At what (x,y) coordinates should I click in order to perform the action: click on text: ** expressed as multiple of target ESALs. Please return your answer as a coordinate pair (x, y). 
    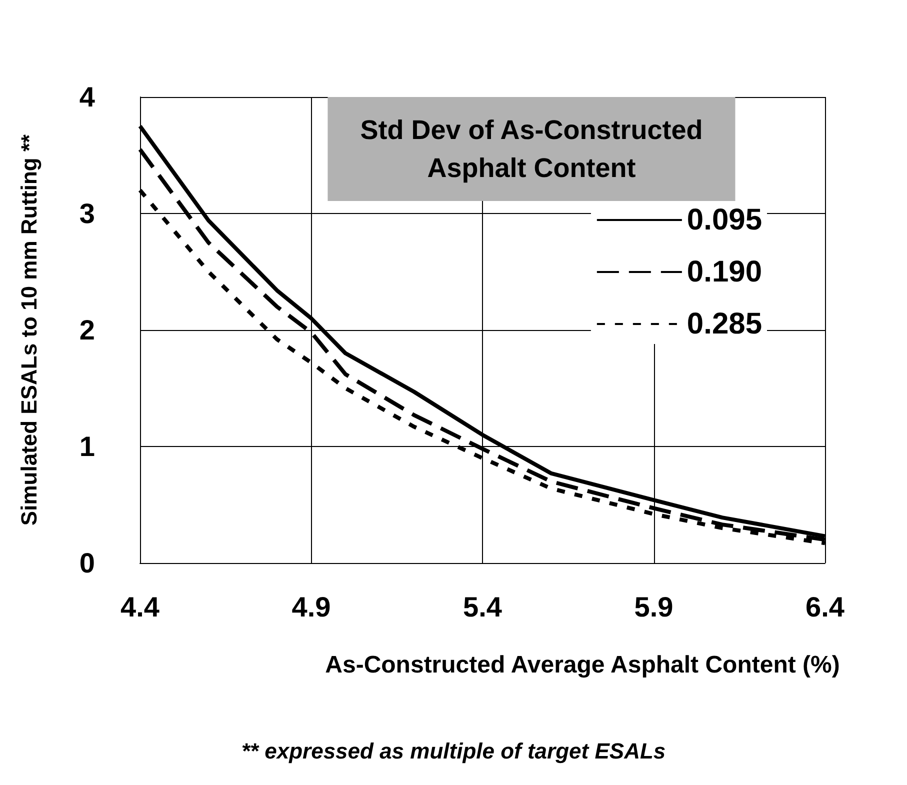
    Looking at the image, I should click on (453, 751).